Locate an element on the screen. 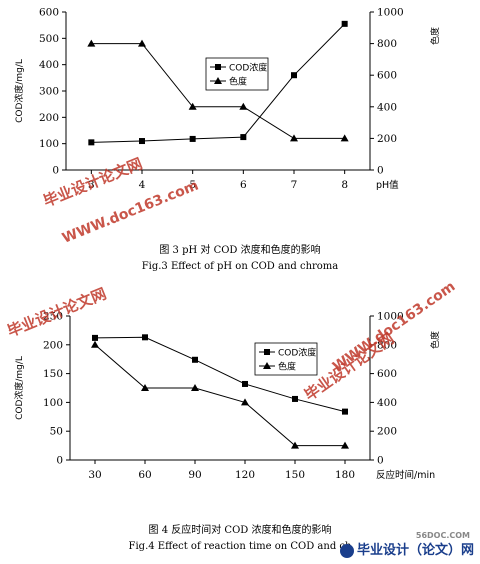 This screenshot has height=564, width=480. footer-brand: 毕业设计（论文）网 is located at coordinates (406, 548).